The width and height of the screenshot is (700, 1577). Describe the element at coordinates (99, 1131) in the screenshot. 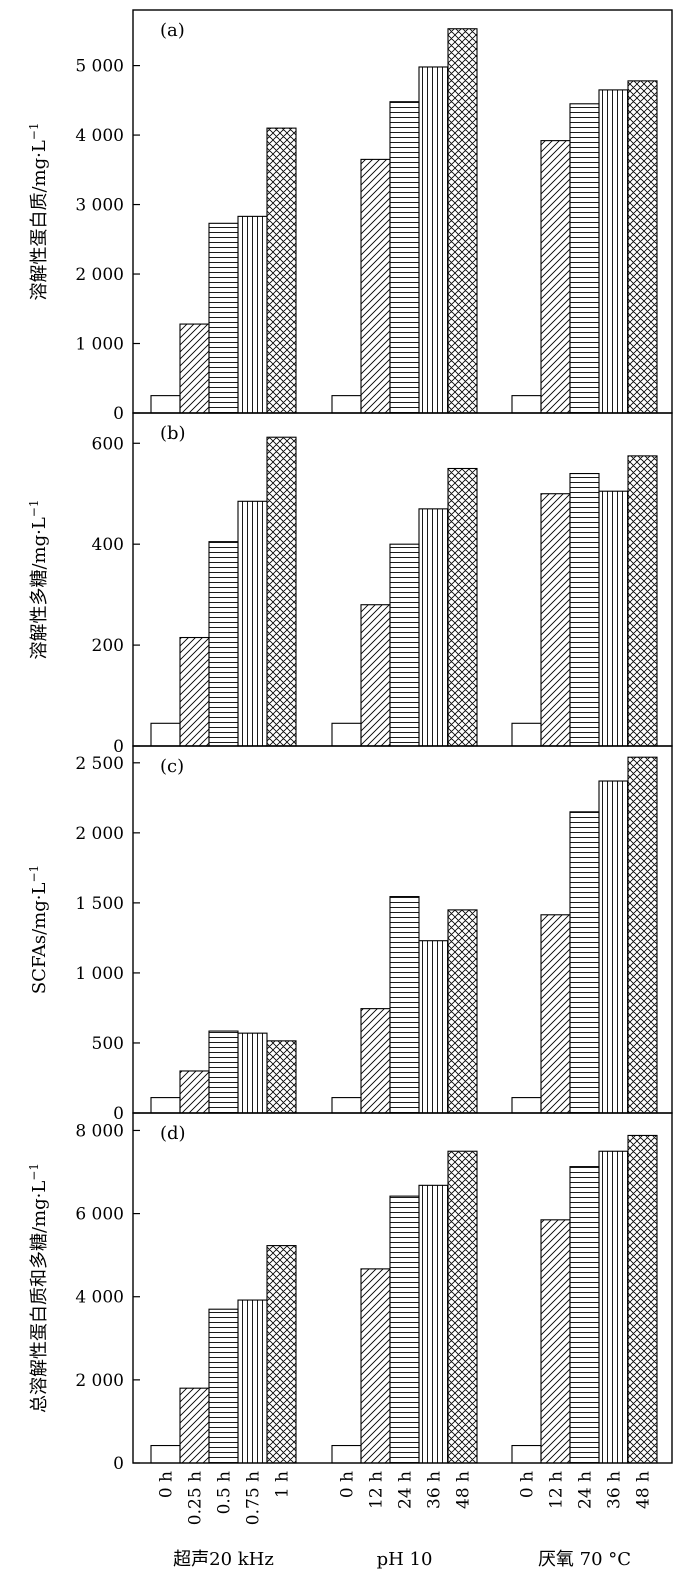

I see `y-tick-label-4-4: 8 000` at that location.